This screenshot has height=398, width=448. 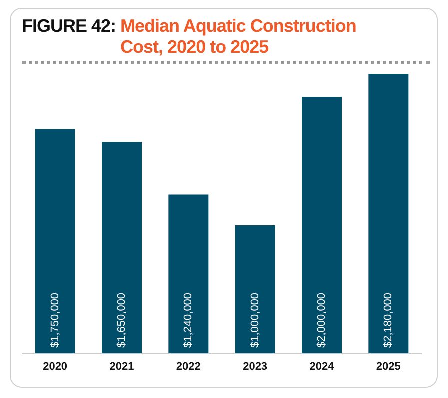 What do you see at coordinates (388, 366) in the screenshot?
I see `x-tick-label: 2025` at bounding box center [388, 366].